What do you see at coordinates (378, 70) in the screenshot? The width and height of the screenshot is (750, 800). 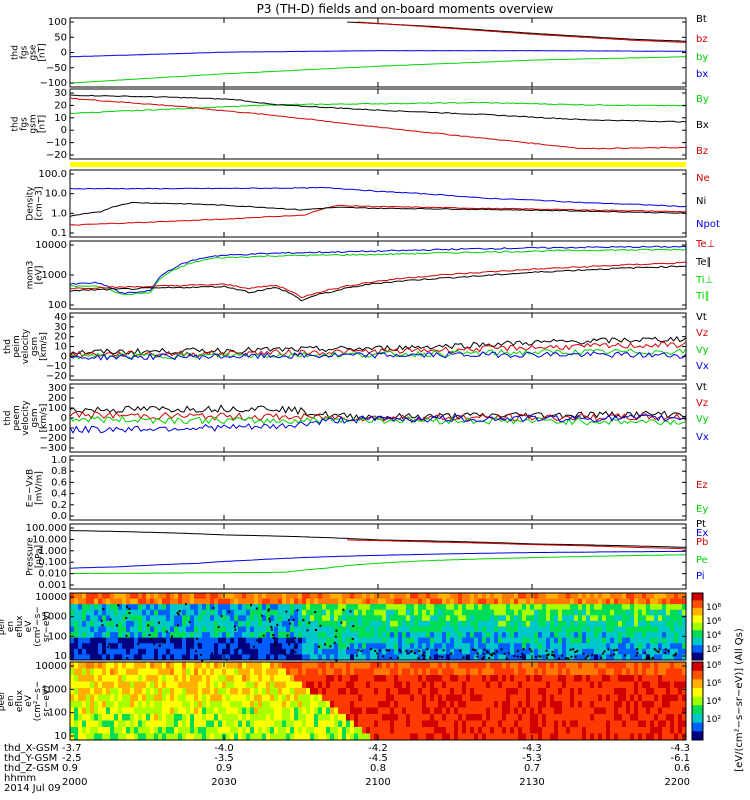 I see `series-line-by` at bounding box center [378, 70].